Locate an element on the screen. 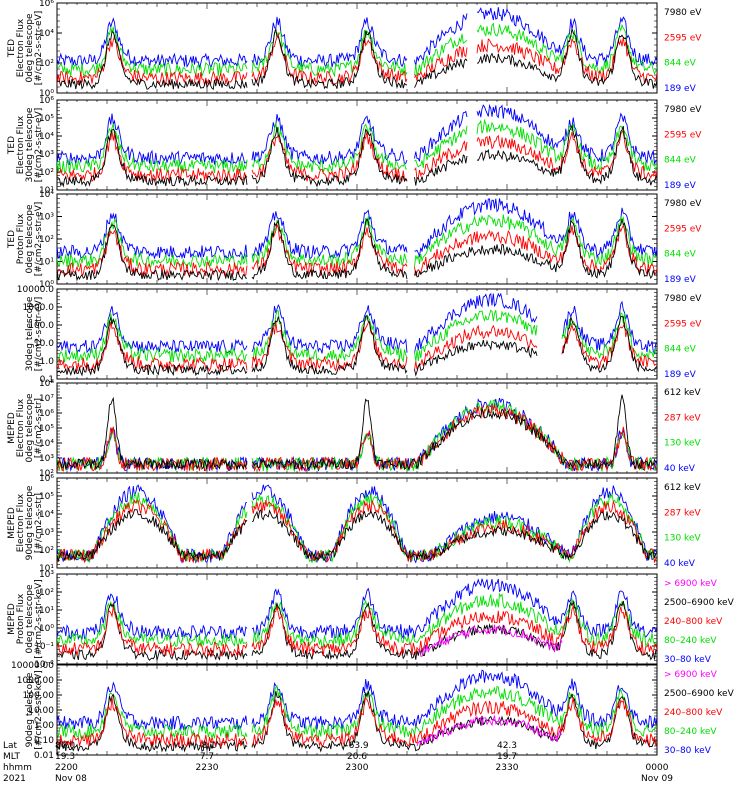 Image resolution: width=750 pixels, height=800 pixels. y-tick-label: 10.0 is located at coordinates (44, 344).